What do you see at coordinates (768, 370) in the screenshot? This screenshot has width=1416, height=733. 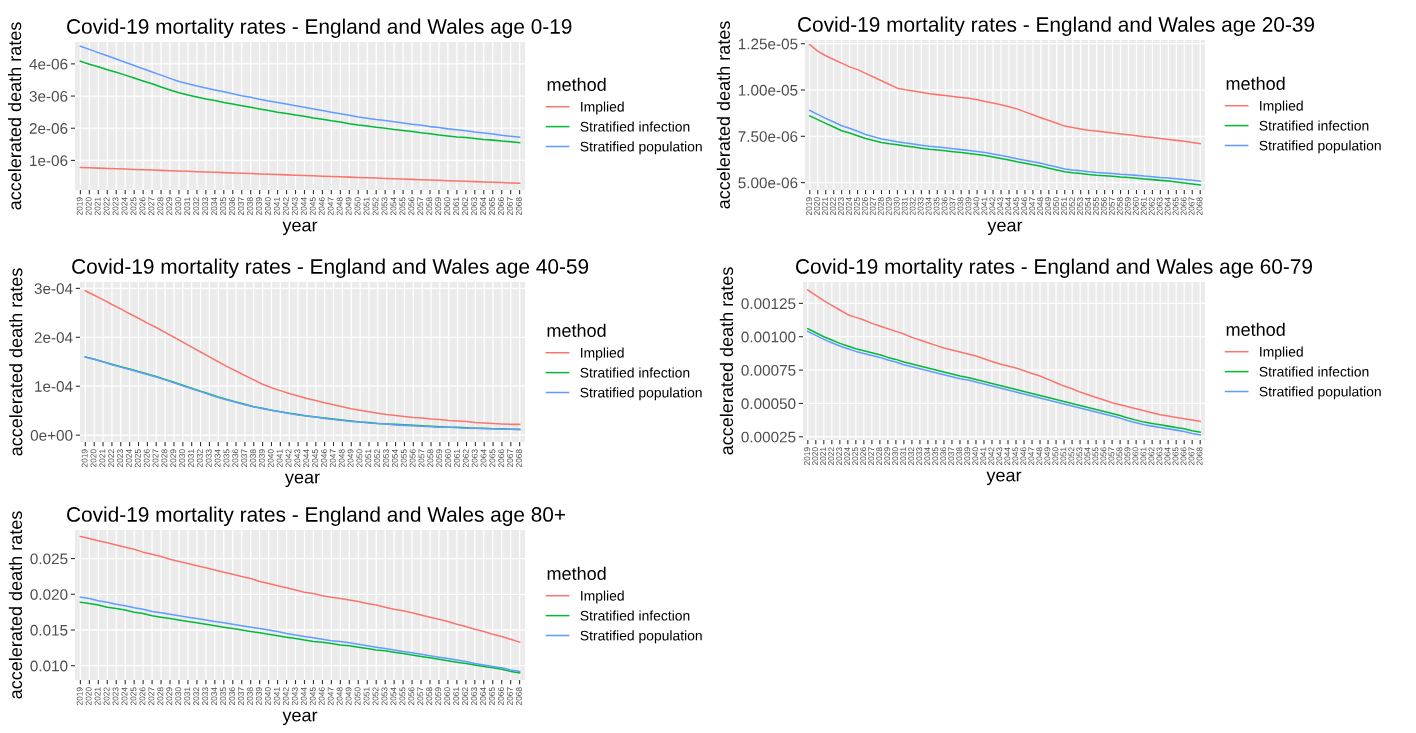 I see `y-tick-label: 0.00075` at bounding box center [768, 370].